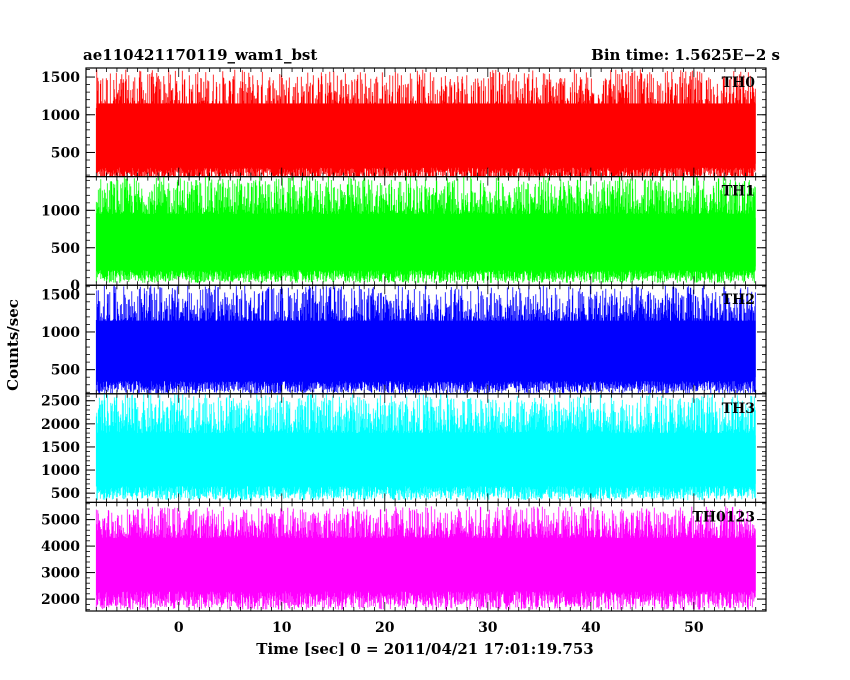  I want to click on y-tick-label: 2500, so click(60, 402).